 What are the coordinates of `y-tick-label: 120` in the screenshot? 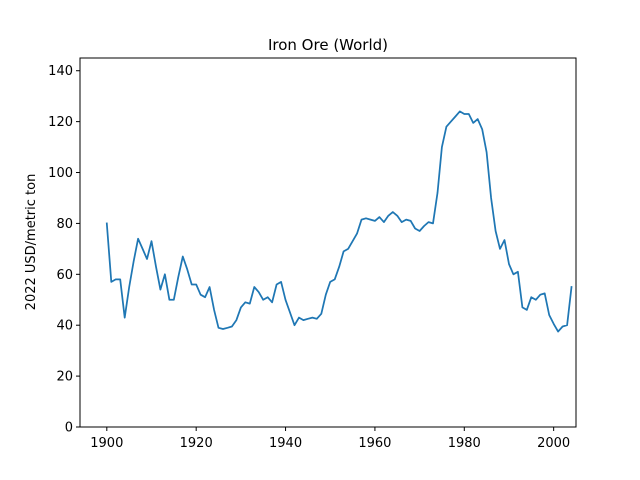 It's located at (60, 122).